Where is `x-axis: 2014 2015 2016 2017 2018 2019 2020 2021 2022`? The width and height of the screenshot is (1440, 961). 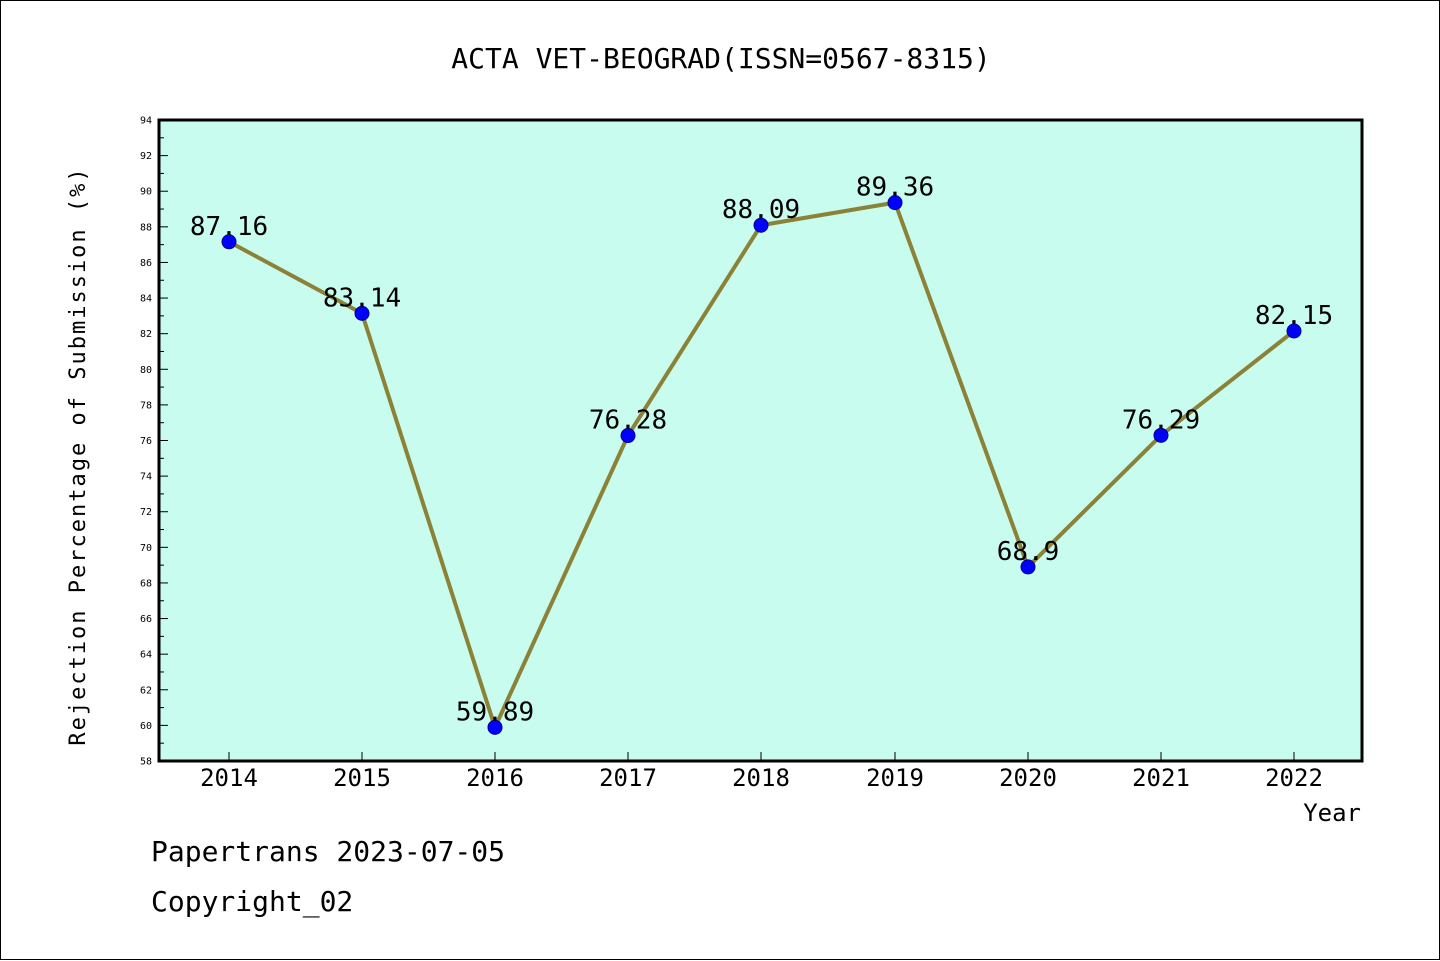
x-axis: 2014 2015 2016 2017 2018 2019 2020 2021 2022 is located at coordinates (761, 772).